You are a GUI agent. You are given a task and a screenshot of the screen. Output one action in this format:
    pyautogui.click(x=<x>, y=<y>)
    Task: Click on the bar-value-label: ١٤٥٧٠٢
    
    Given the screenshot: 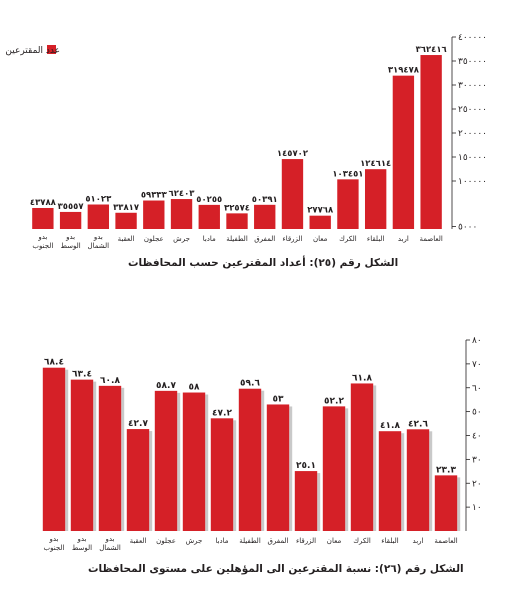 What is the action you would take?
    pyautogui.click(x=293, y=154)
    